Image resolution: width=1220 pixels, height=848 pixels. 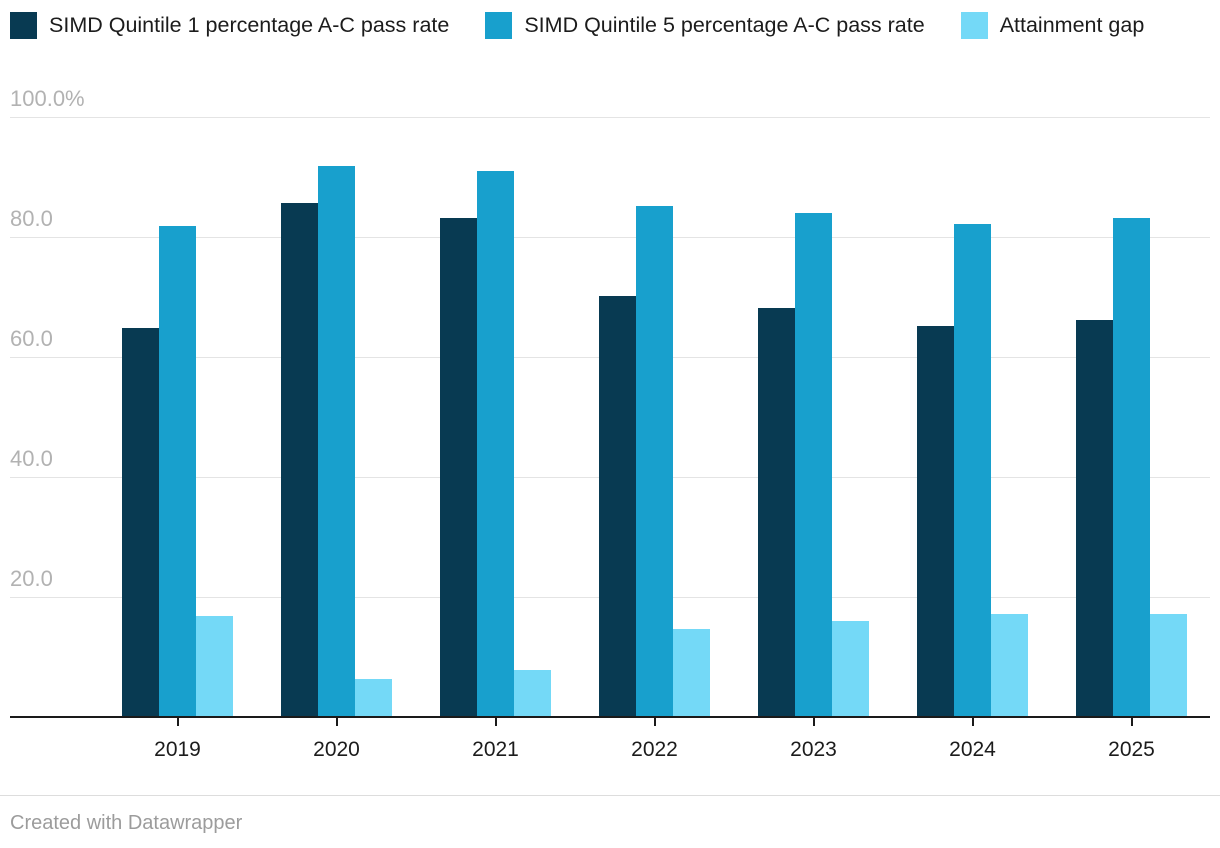 I want to click on x-axis-tick-2020, so click(x=336, y=721).